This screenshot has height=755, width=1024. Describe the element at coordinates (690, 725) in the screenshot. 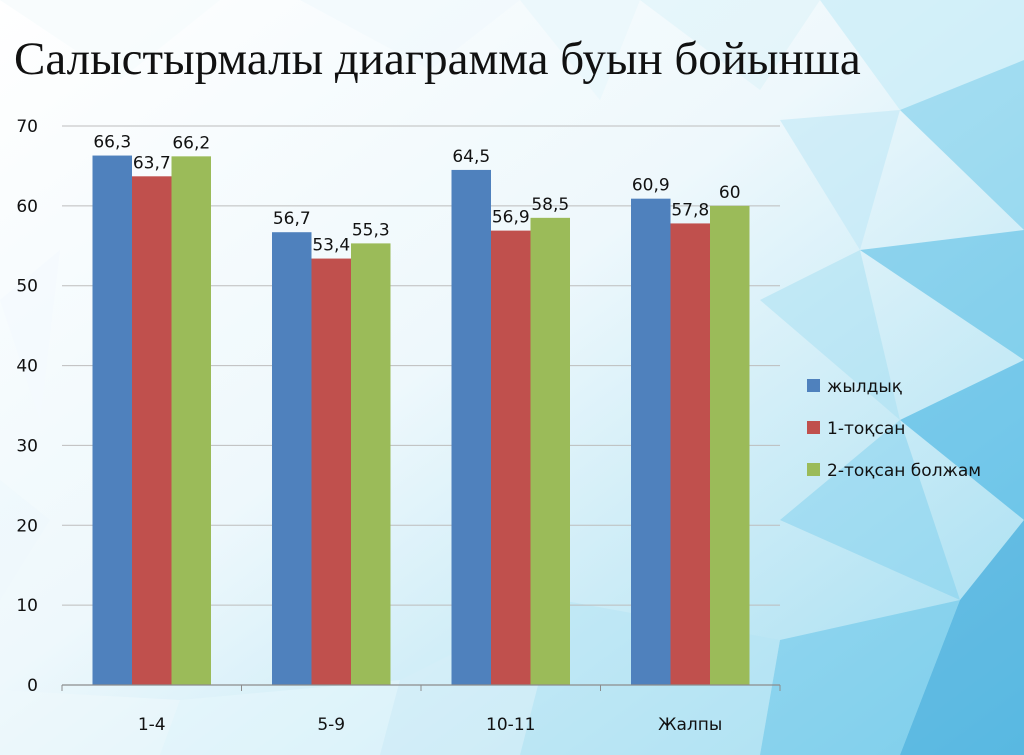

I see `x-tick-label: Жалпы` at that location.